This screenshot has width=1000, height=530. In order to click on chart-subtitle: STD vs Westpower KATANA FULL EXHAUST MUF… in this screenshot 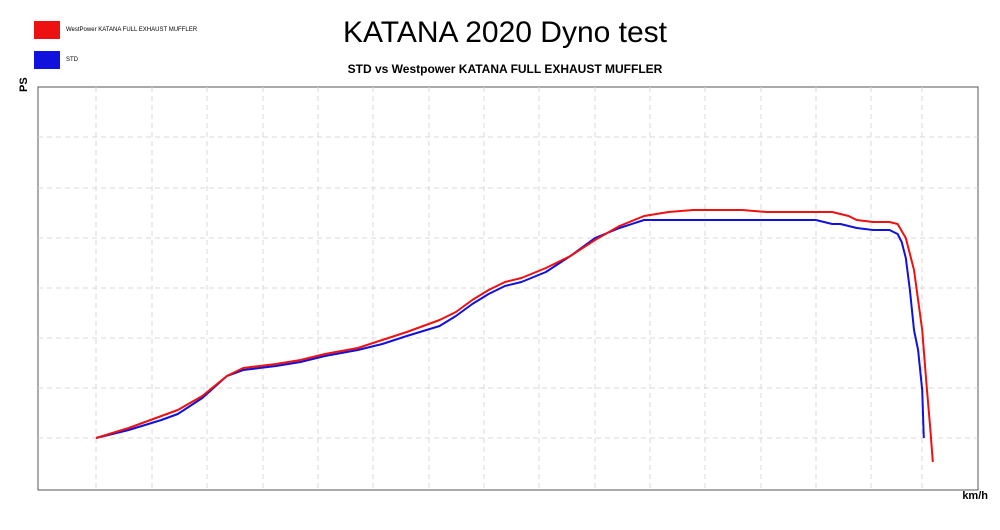, I will do `click(505, 69)`.